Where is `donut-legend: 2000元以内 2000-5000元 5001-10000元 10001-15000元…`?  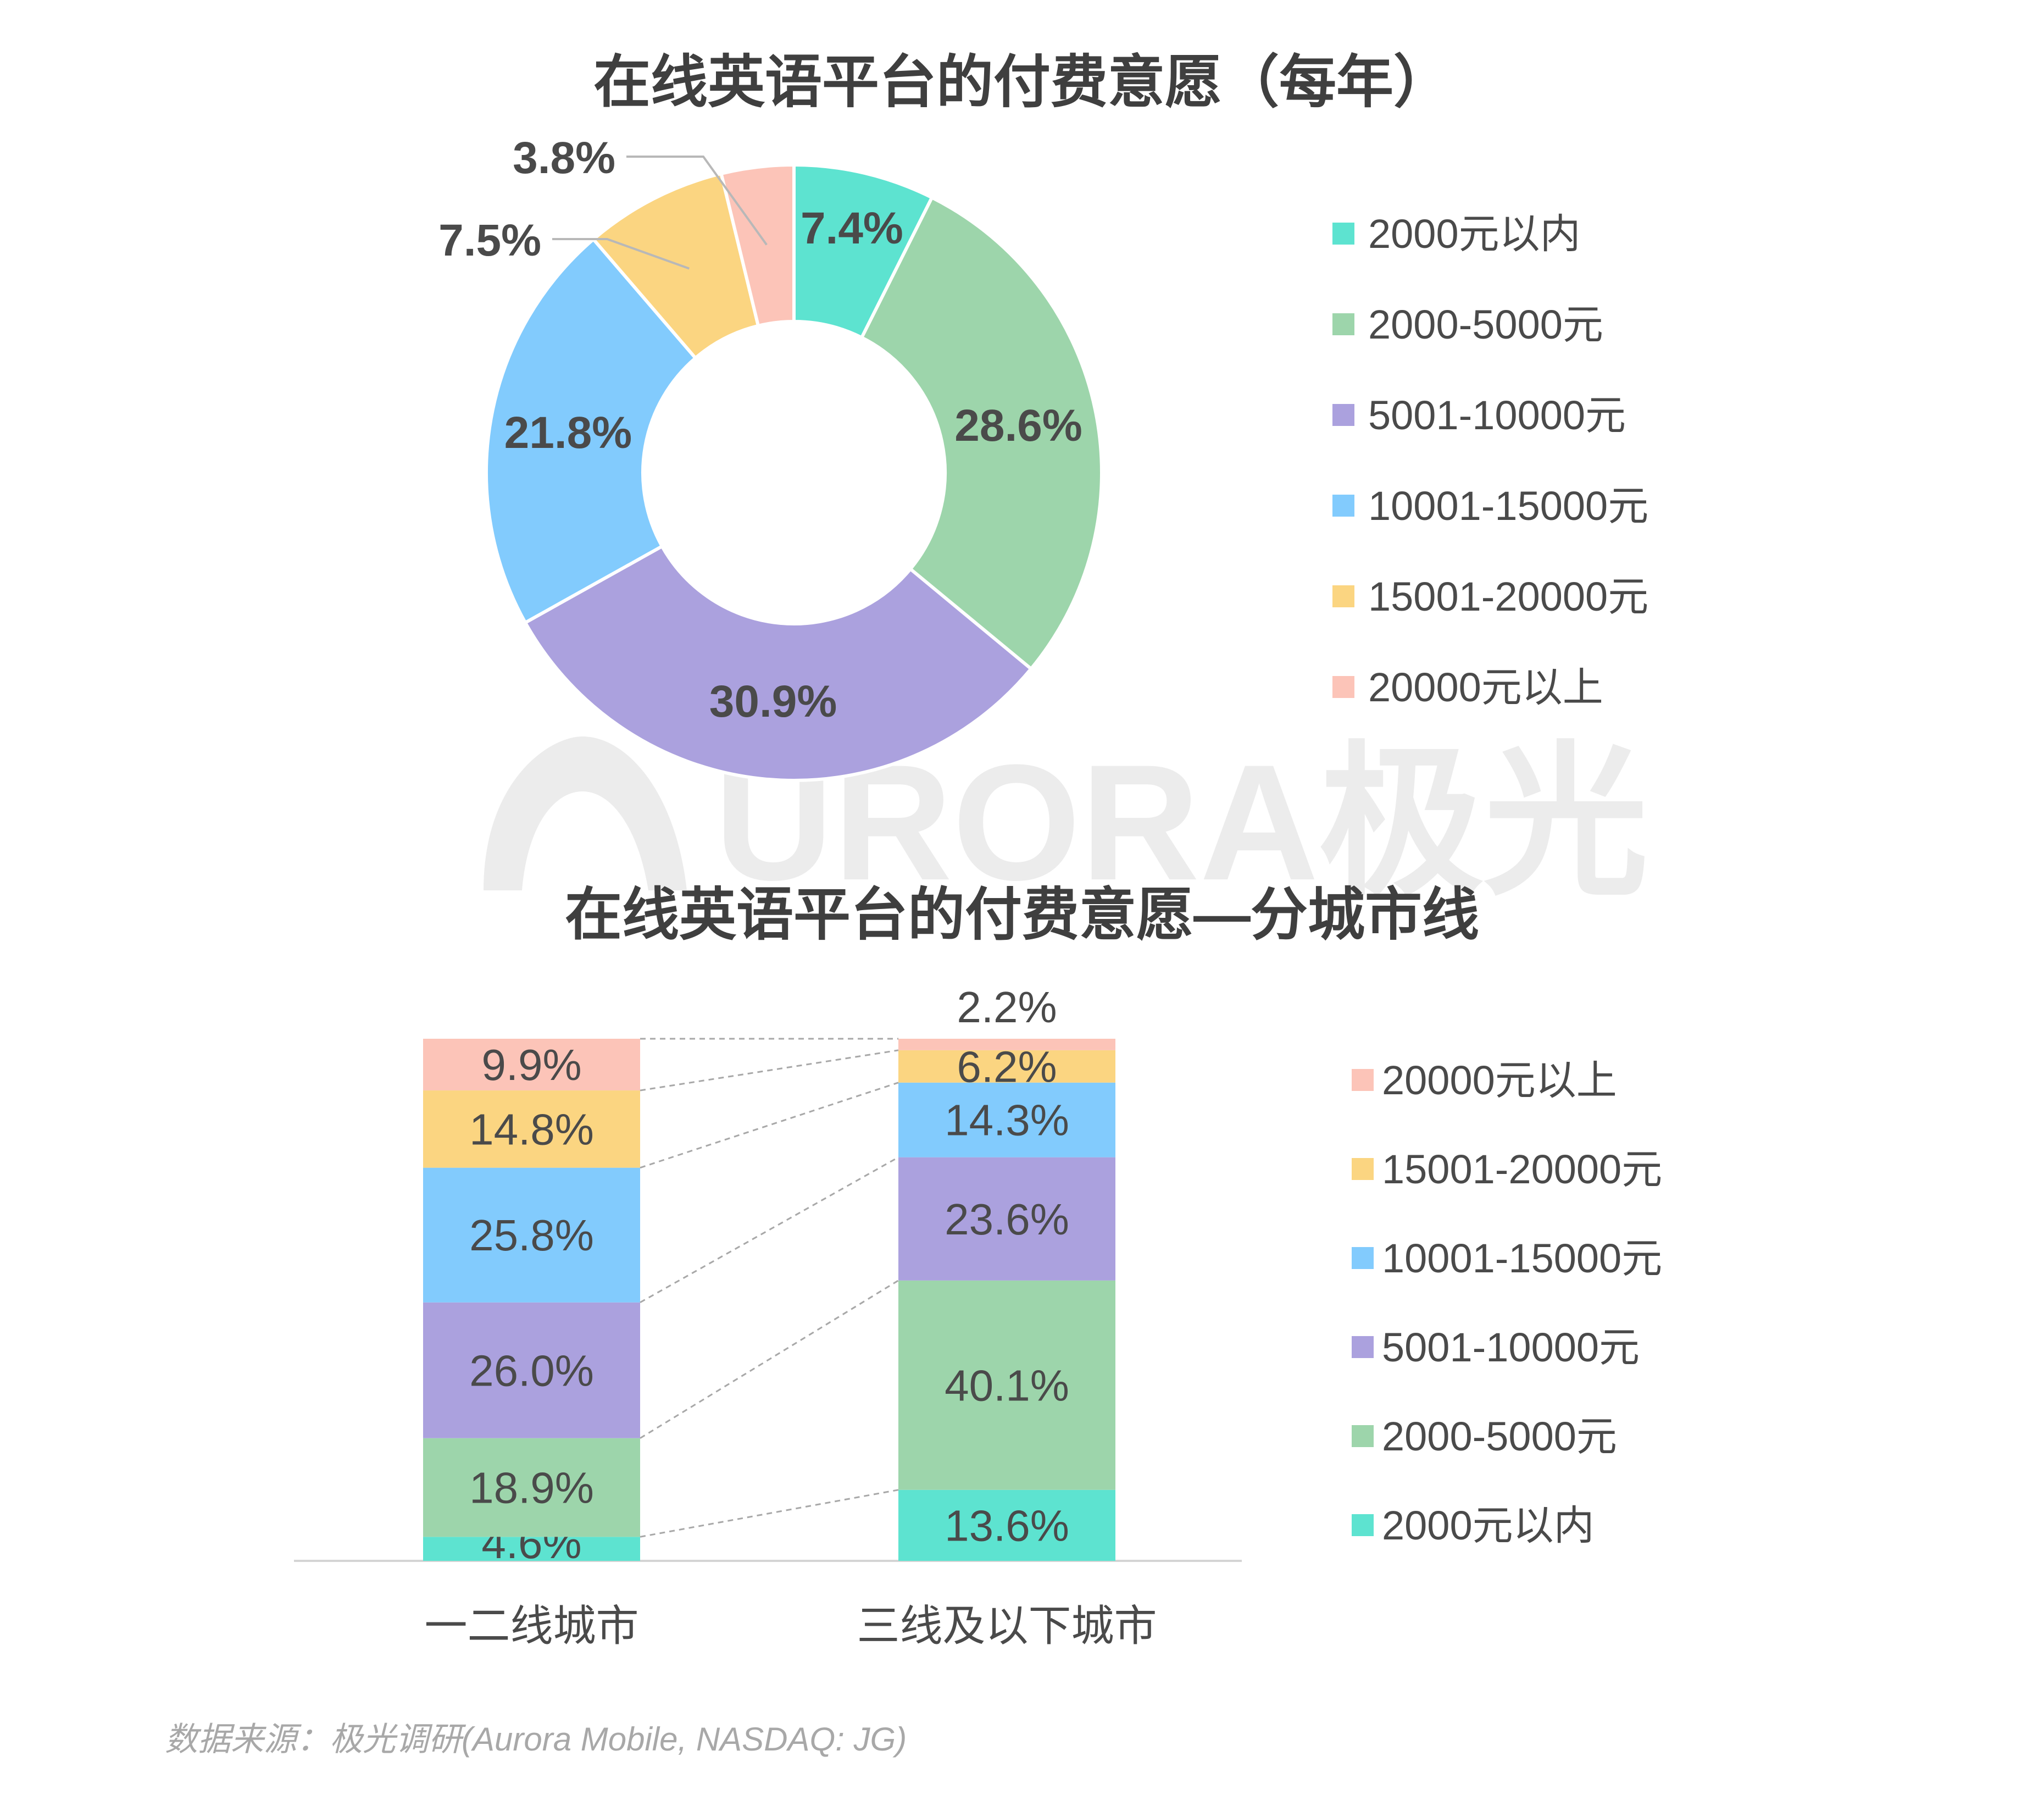
donut-legend: 2000元以内 2000-5000元 5001-10000元 10001-15000元… is located at coordinates (1490, 460).